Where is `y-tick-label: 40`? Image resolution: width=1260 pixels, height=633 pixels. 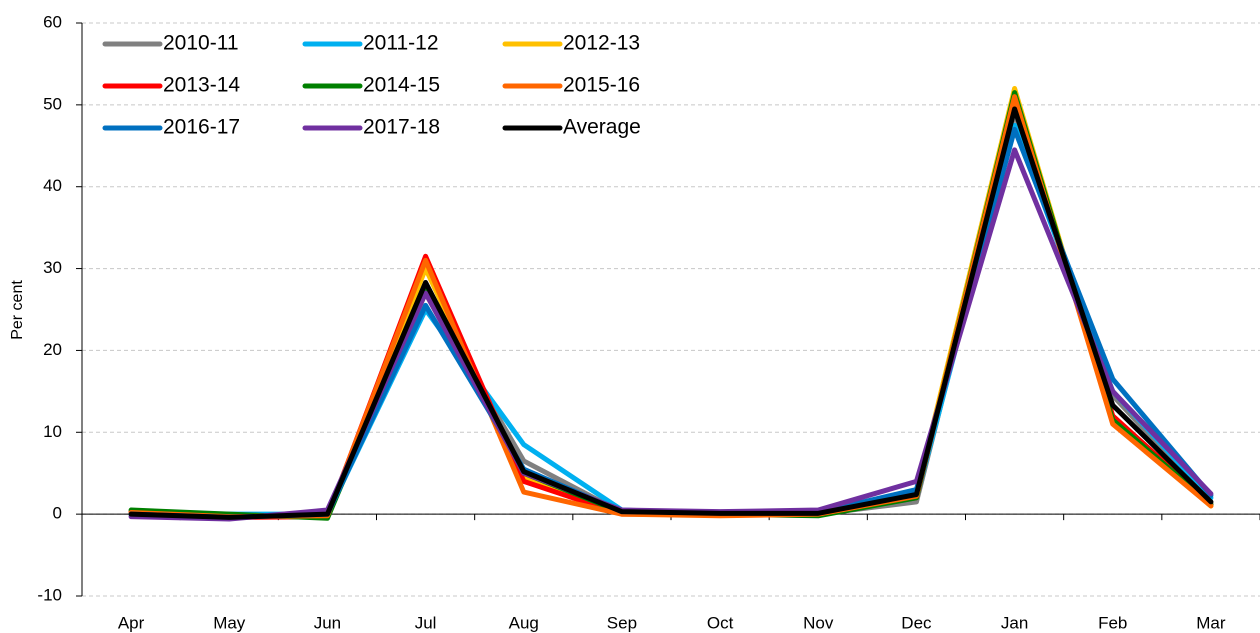 y-tick-label: 40 is located at coordinates (52, 185).